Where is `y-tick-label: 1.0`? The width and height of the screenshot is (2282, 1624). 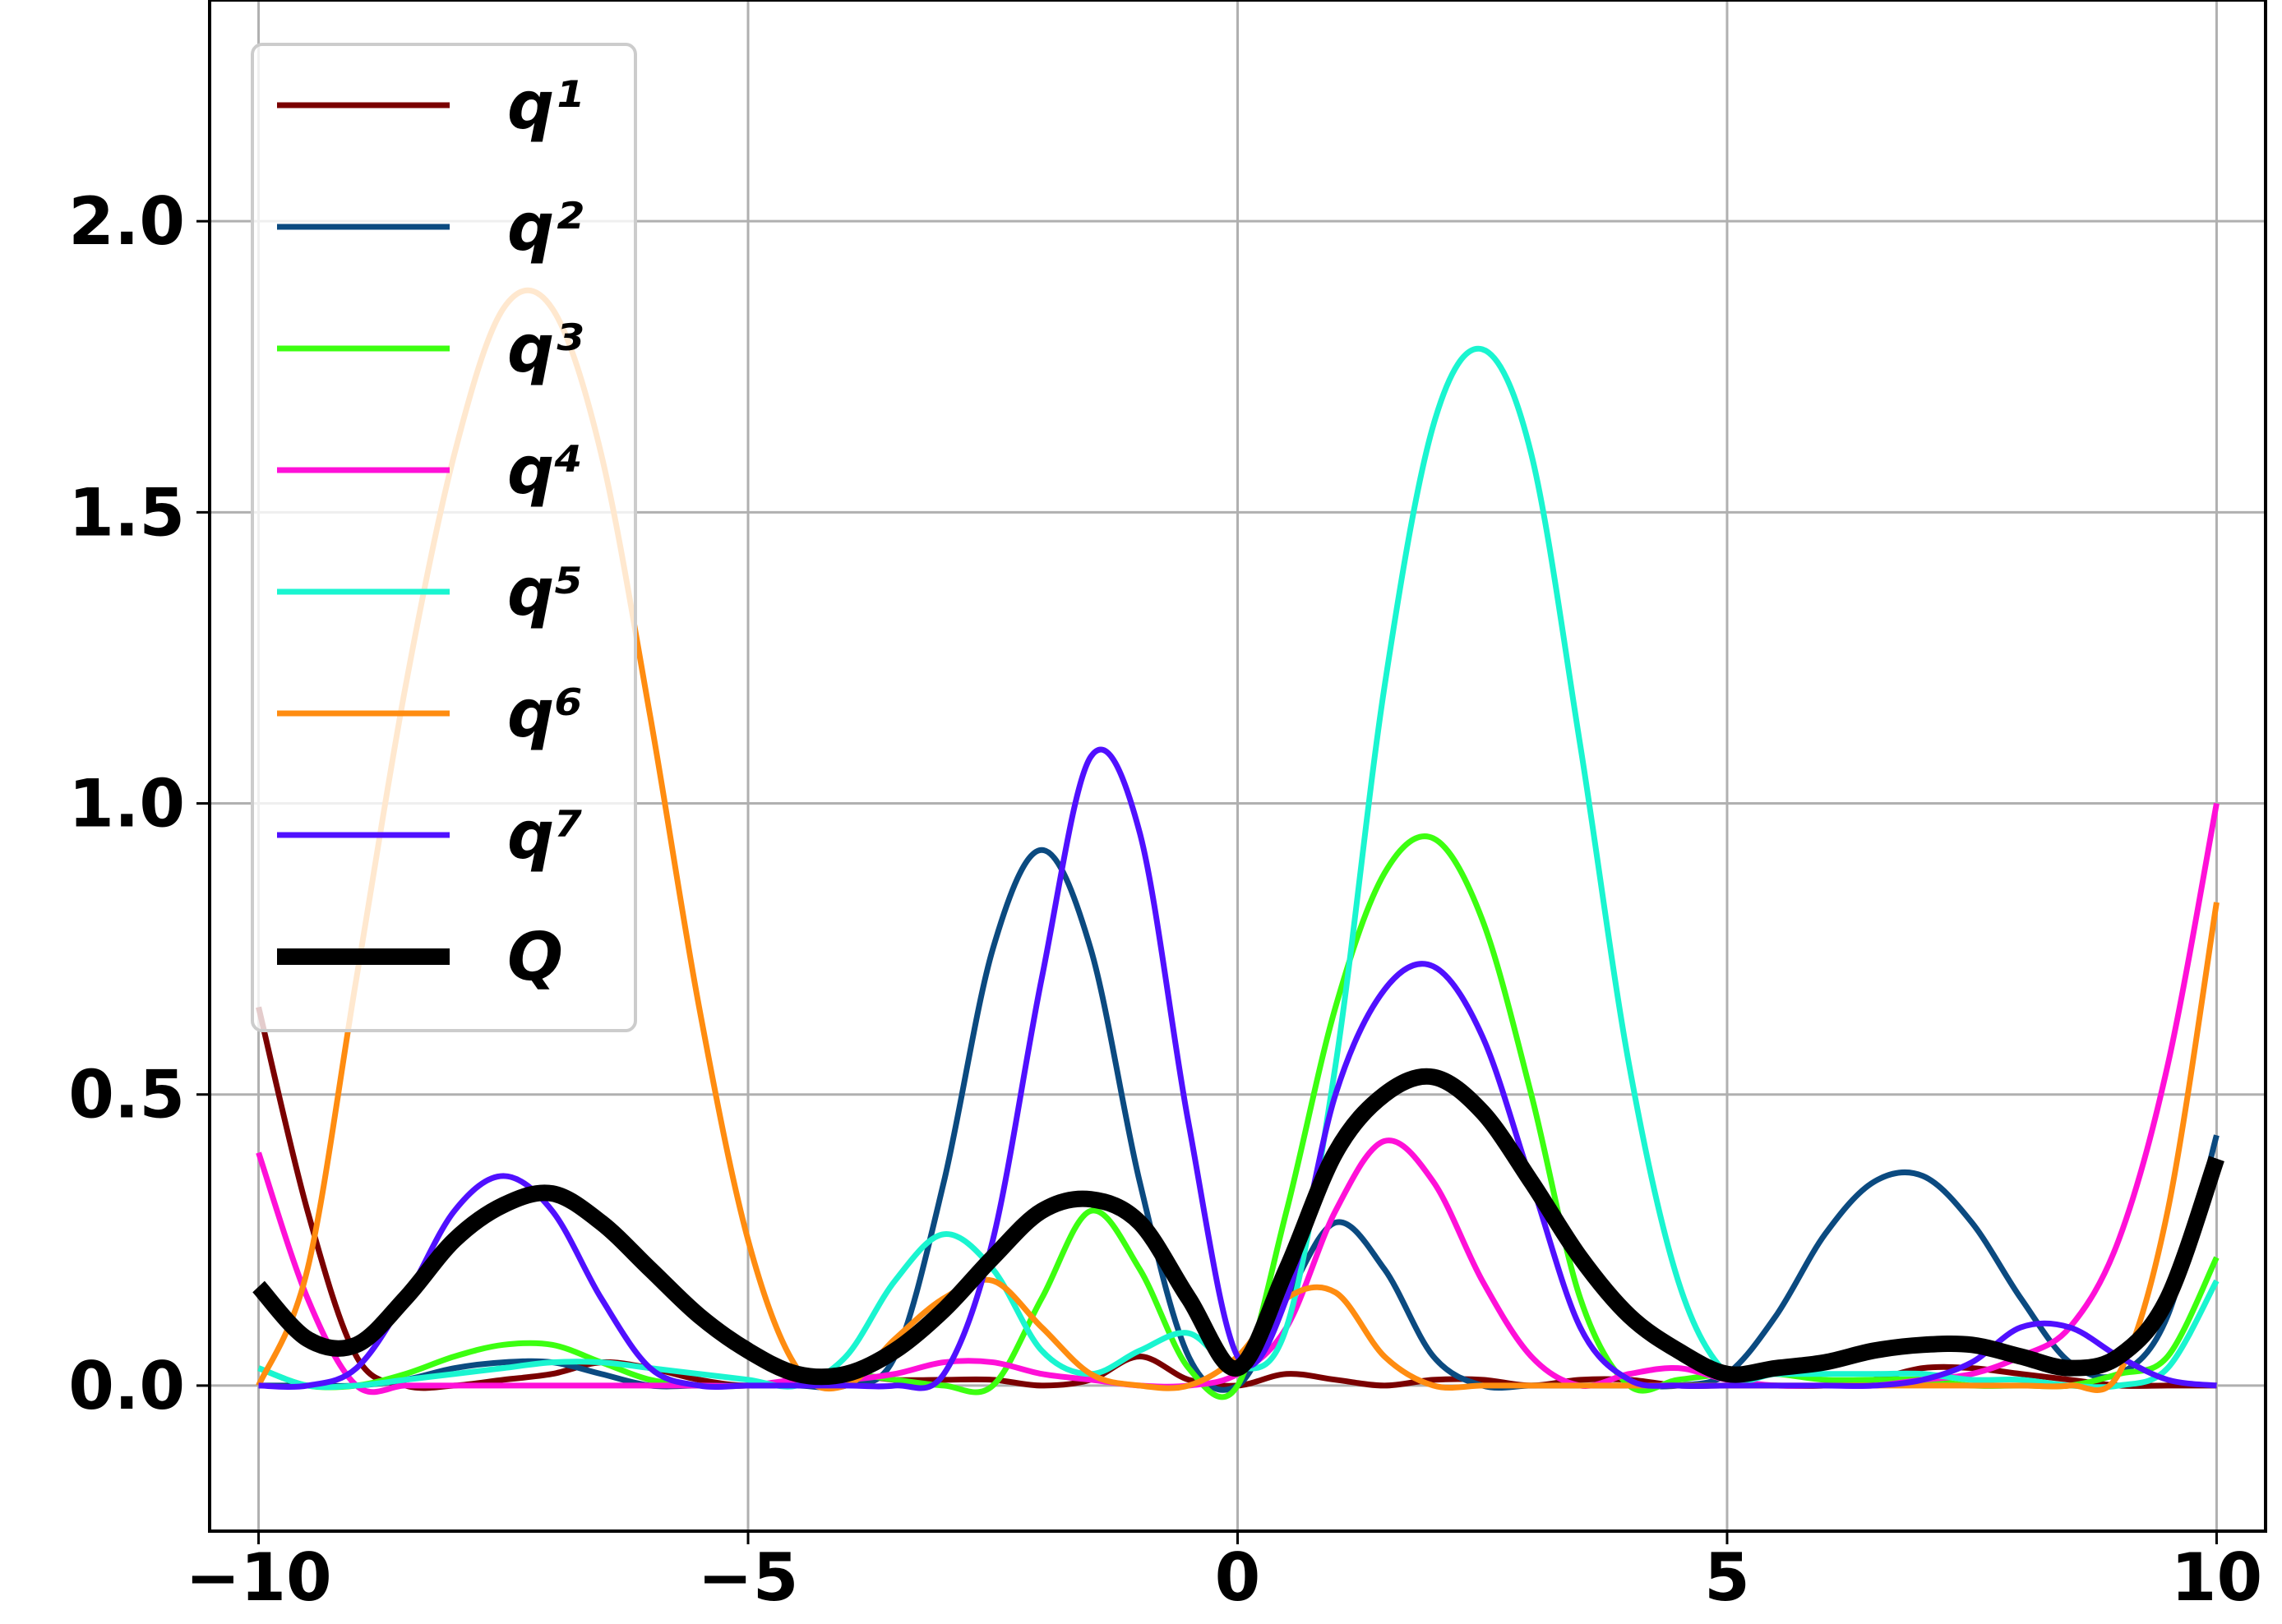
y-tick-label: 1.0 is located at coordinates (126, 804).